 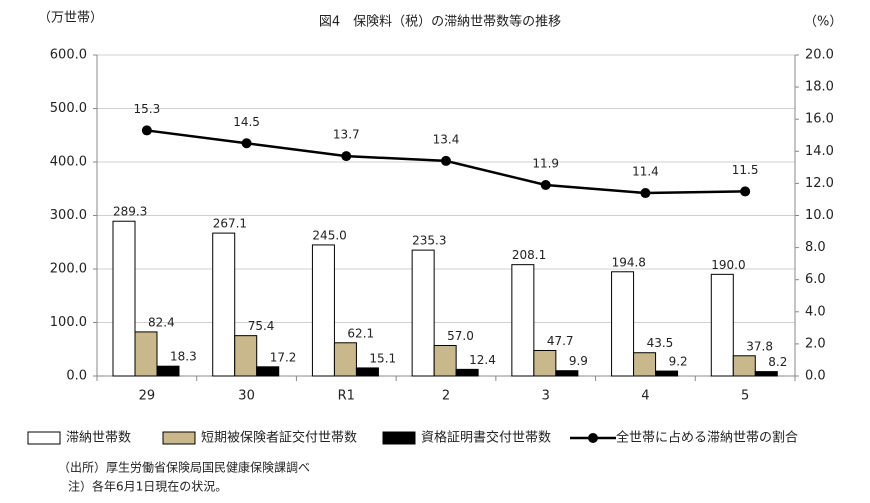 I want to click on y2-tick-label: 10.0, so click(x=819, y=215).